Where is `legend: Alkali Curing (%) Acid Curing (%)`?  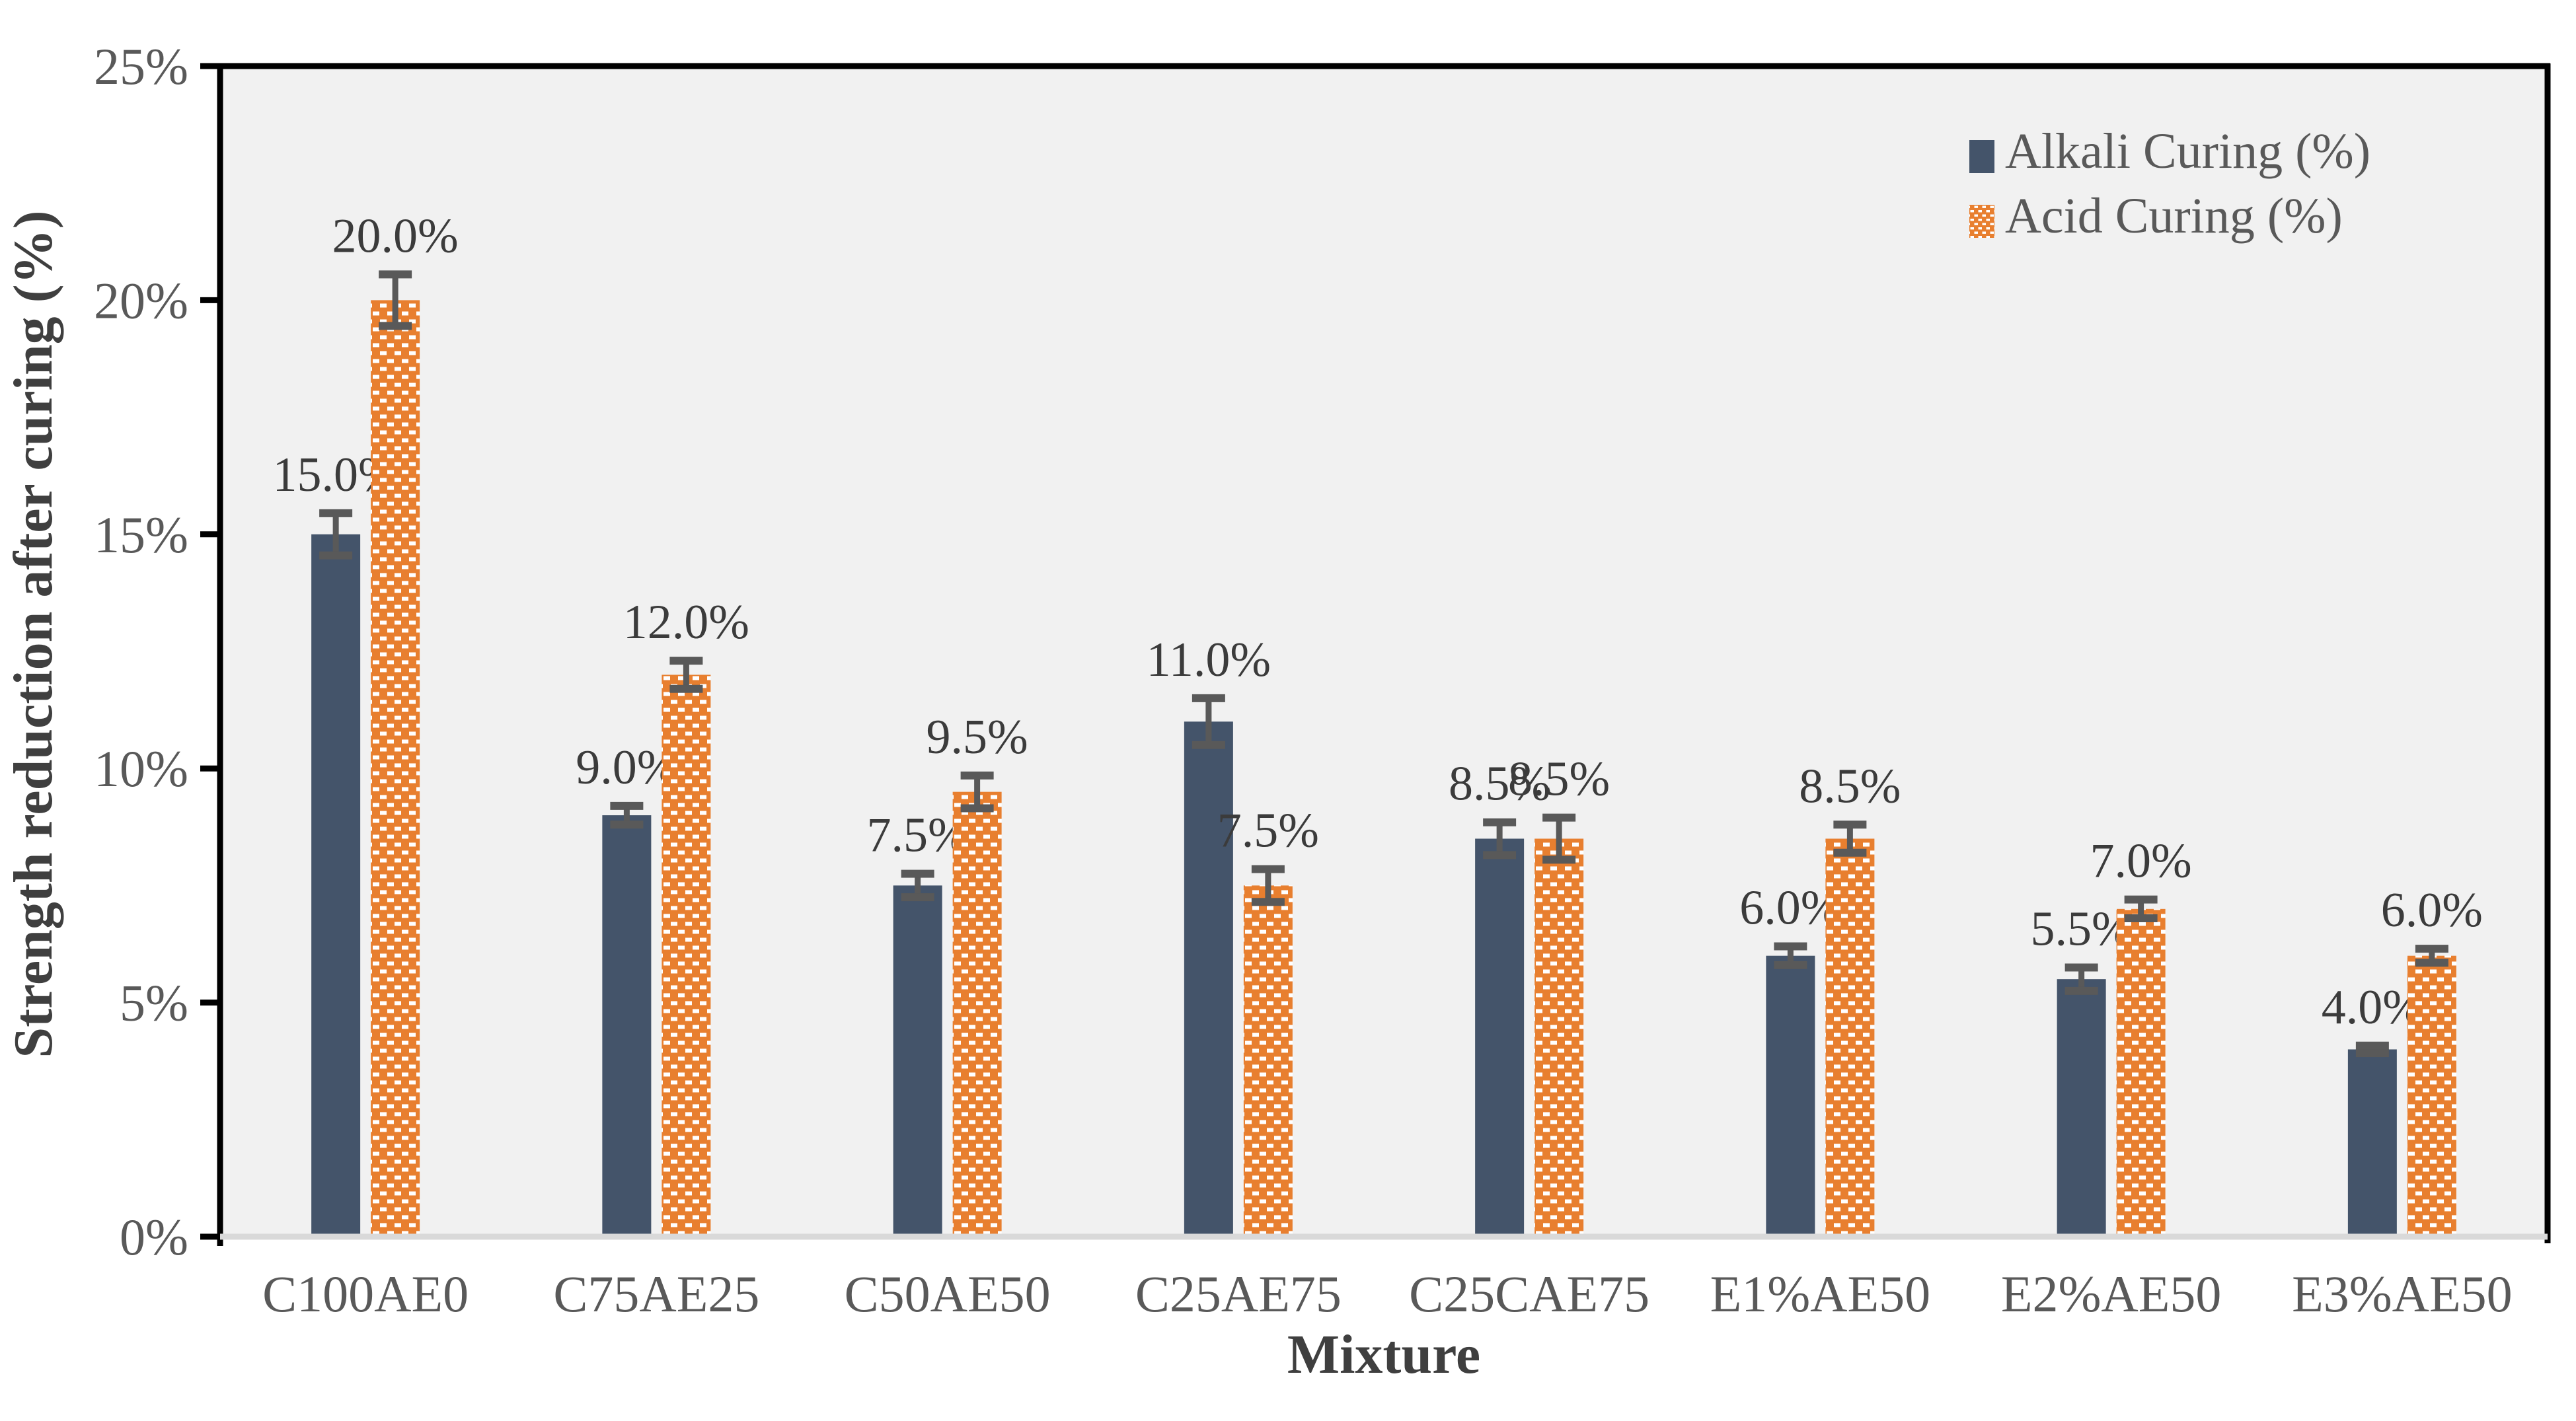
legend: Alkali Curing (%) Acid Curing (%) is located at coordinates (2170, 184).